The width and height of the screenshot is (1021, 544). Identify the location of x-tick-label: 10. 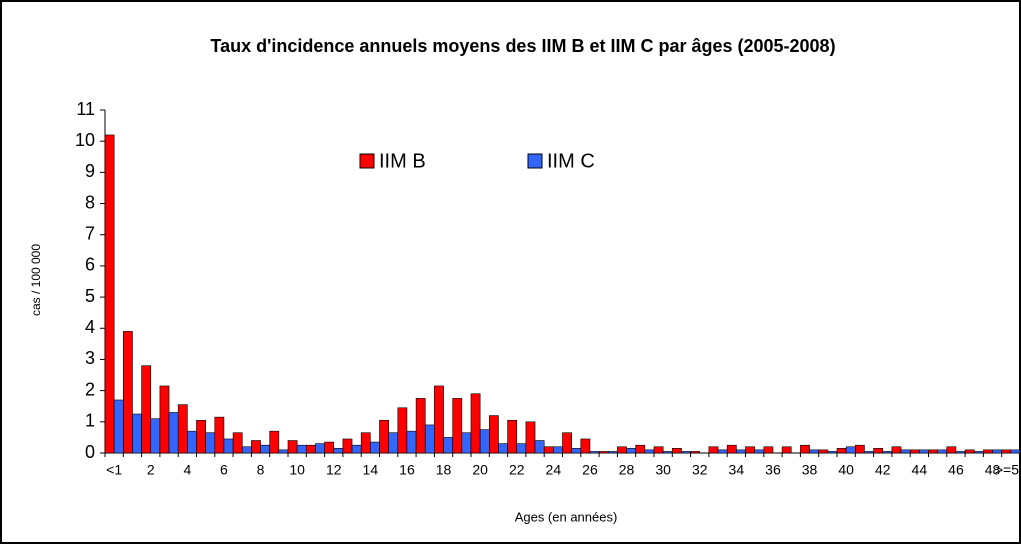
(297, 470).